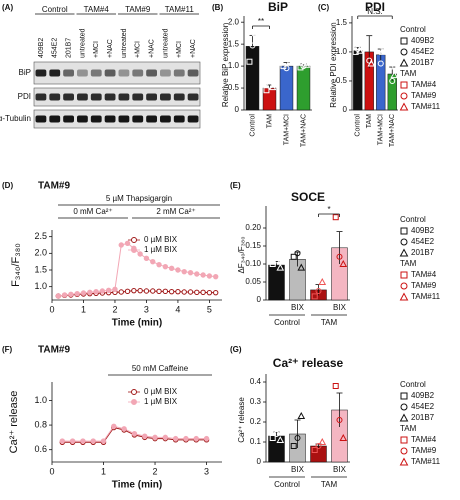 The image size is (460, 500). I want to click on legend-label: 0 µM BIX, so click(161, 239).